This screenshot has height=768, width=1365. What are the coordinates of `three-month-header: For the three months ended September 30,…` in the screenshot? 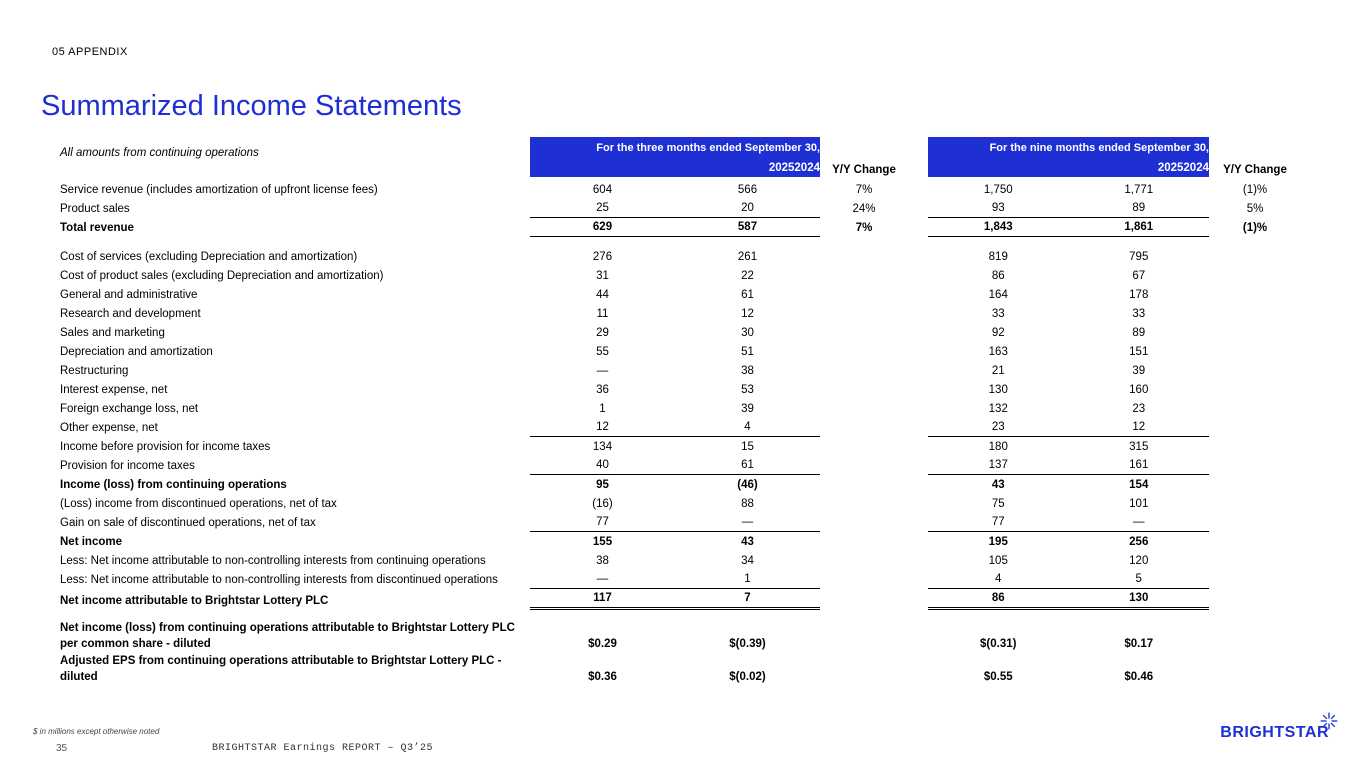 It's located at (675, 157).